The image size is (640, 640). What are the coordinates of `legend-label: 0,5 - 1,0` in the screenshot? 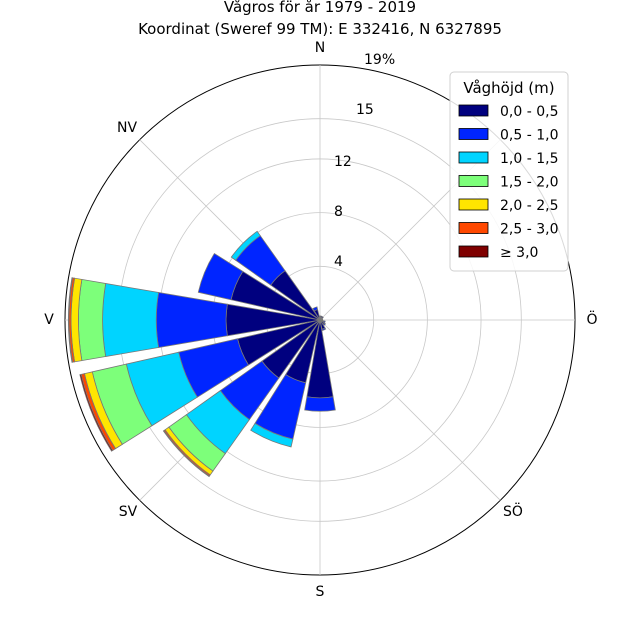 It's located at (529, 136).